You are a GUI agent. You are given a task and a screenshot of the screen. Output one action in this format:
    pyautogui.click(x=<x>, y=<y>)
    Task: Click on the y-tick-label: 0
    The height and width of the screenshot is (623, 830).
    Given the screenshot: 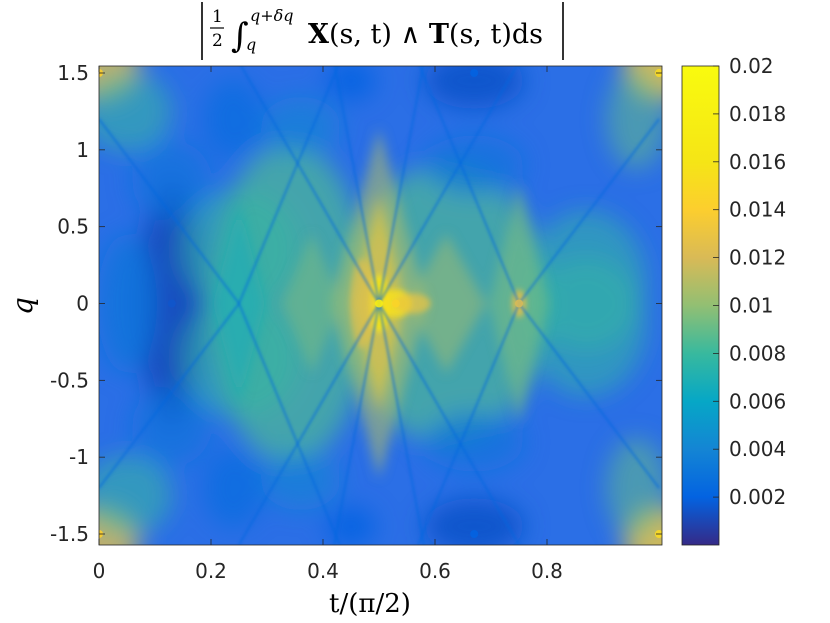 What is the action you would take?
    pyautogui.click(x=82, y=304)
    